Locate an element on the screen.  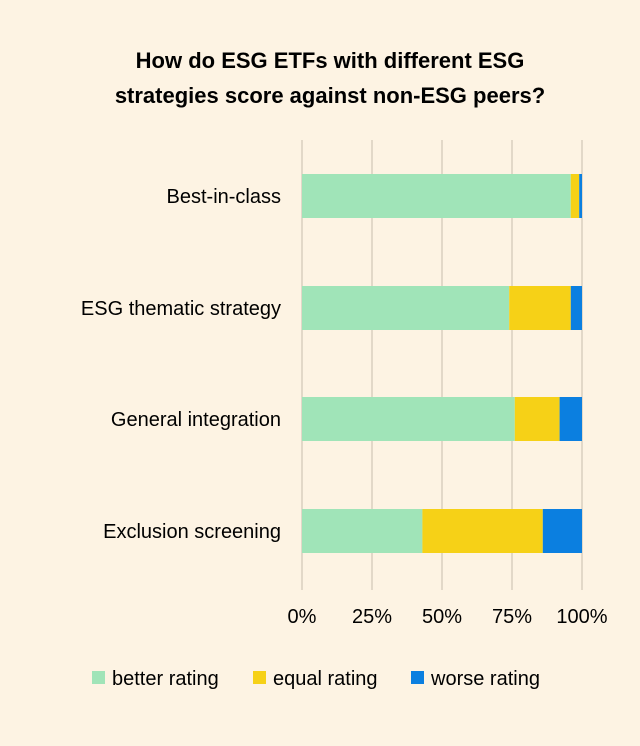
category-label: General integration is located at coordinates (196, 420).